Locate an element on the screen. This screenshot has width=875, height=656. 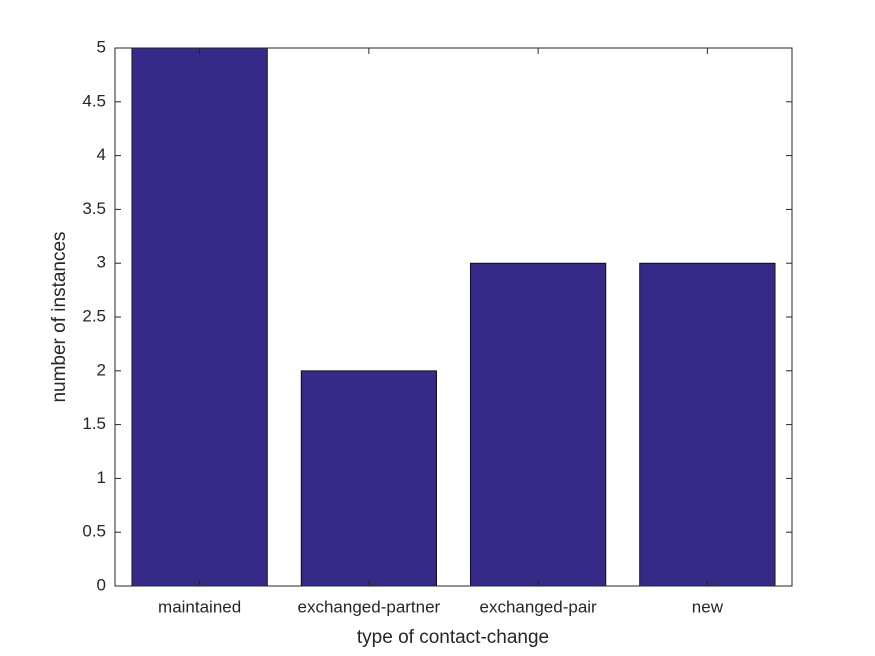
x-tick-label: maintained is located at coordinates (199, 606).